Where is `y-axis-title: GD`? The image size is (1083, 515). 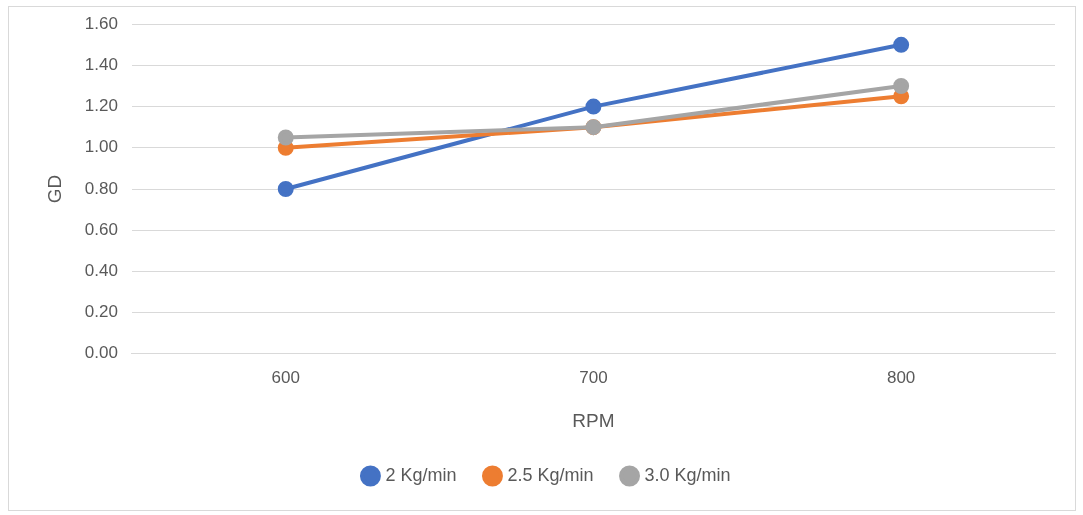 y-axis-title: GD is located at coordinates (54, 189).